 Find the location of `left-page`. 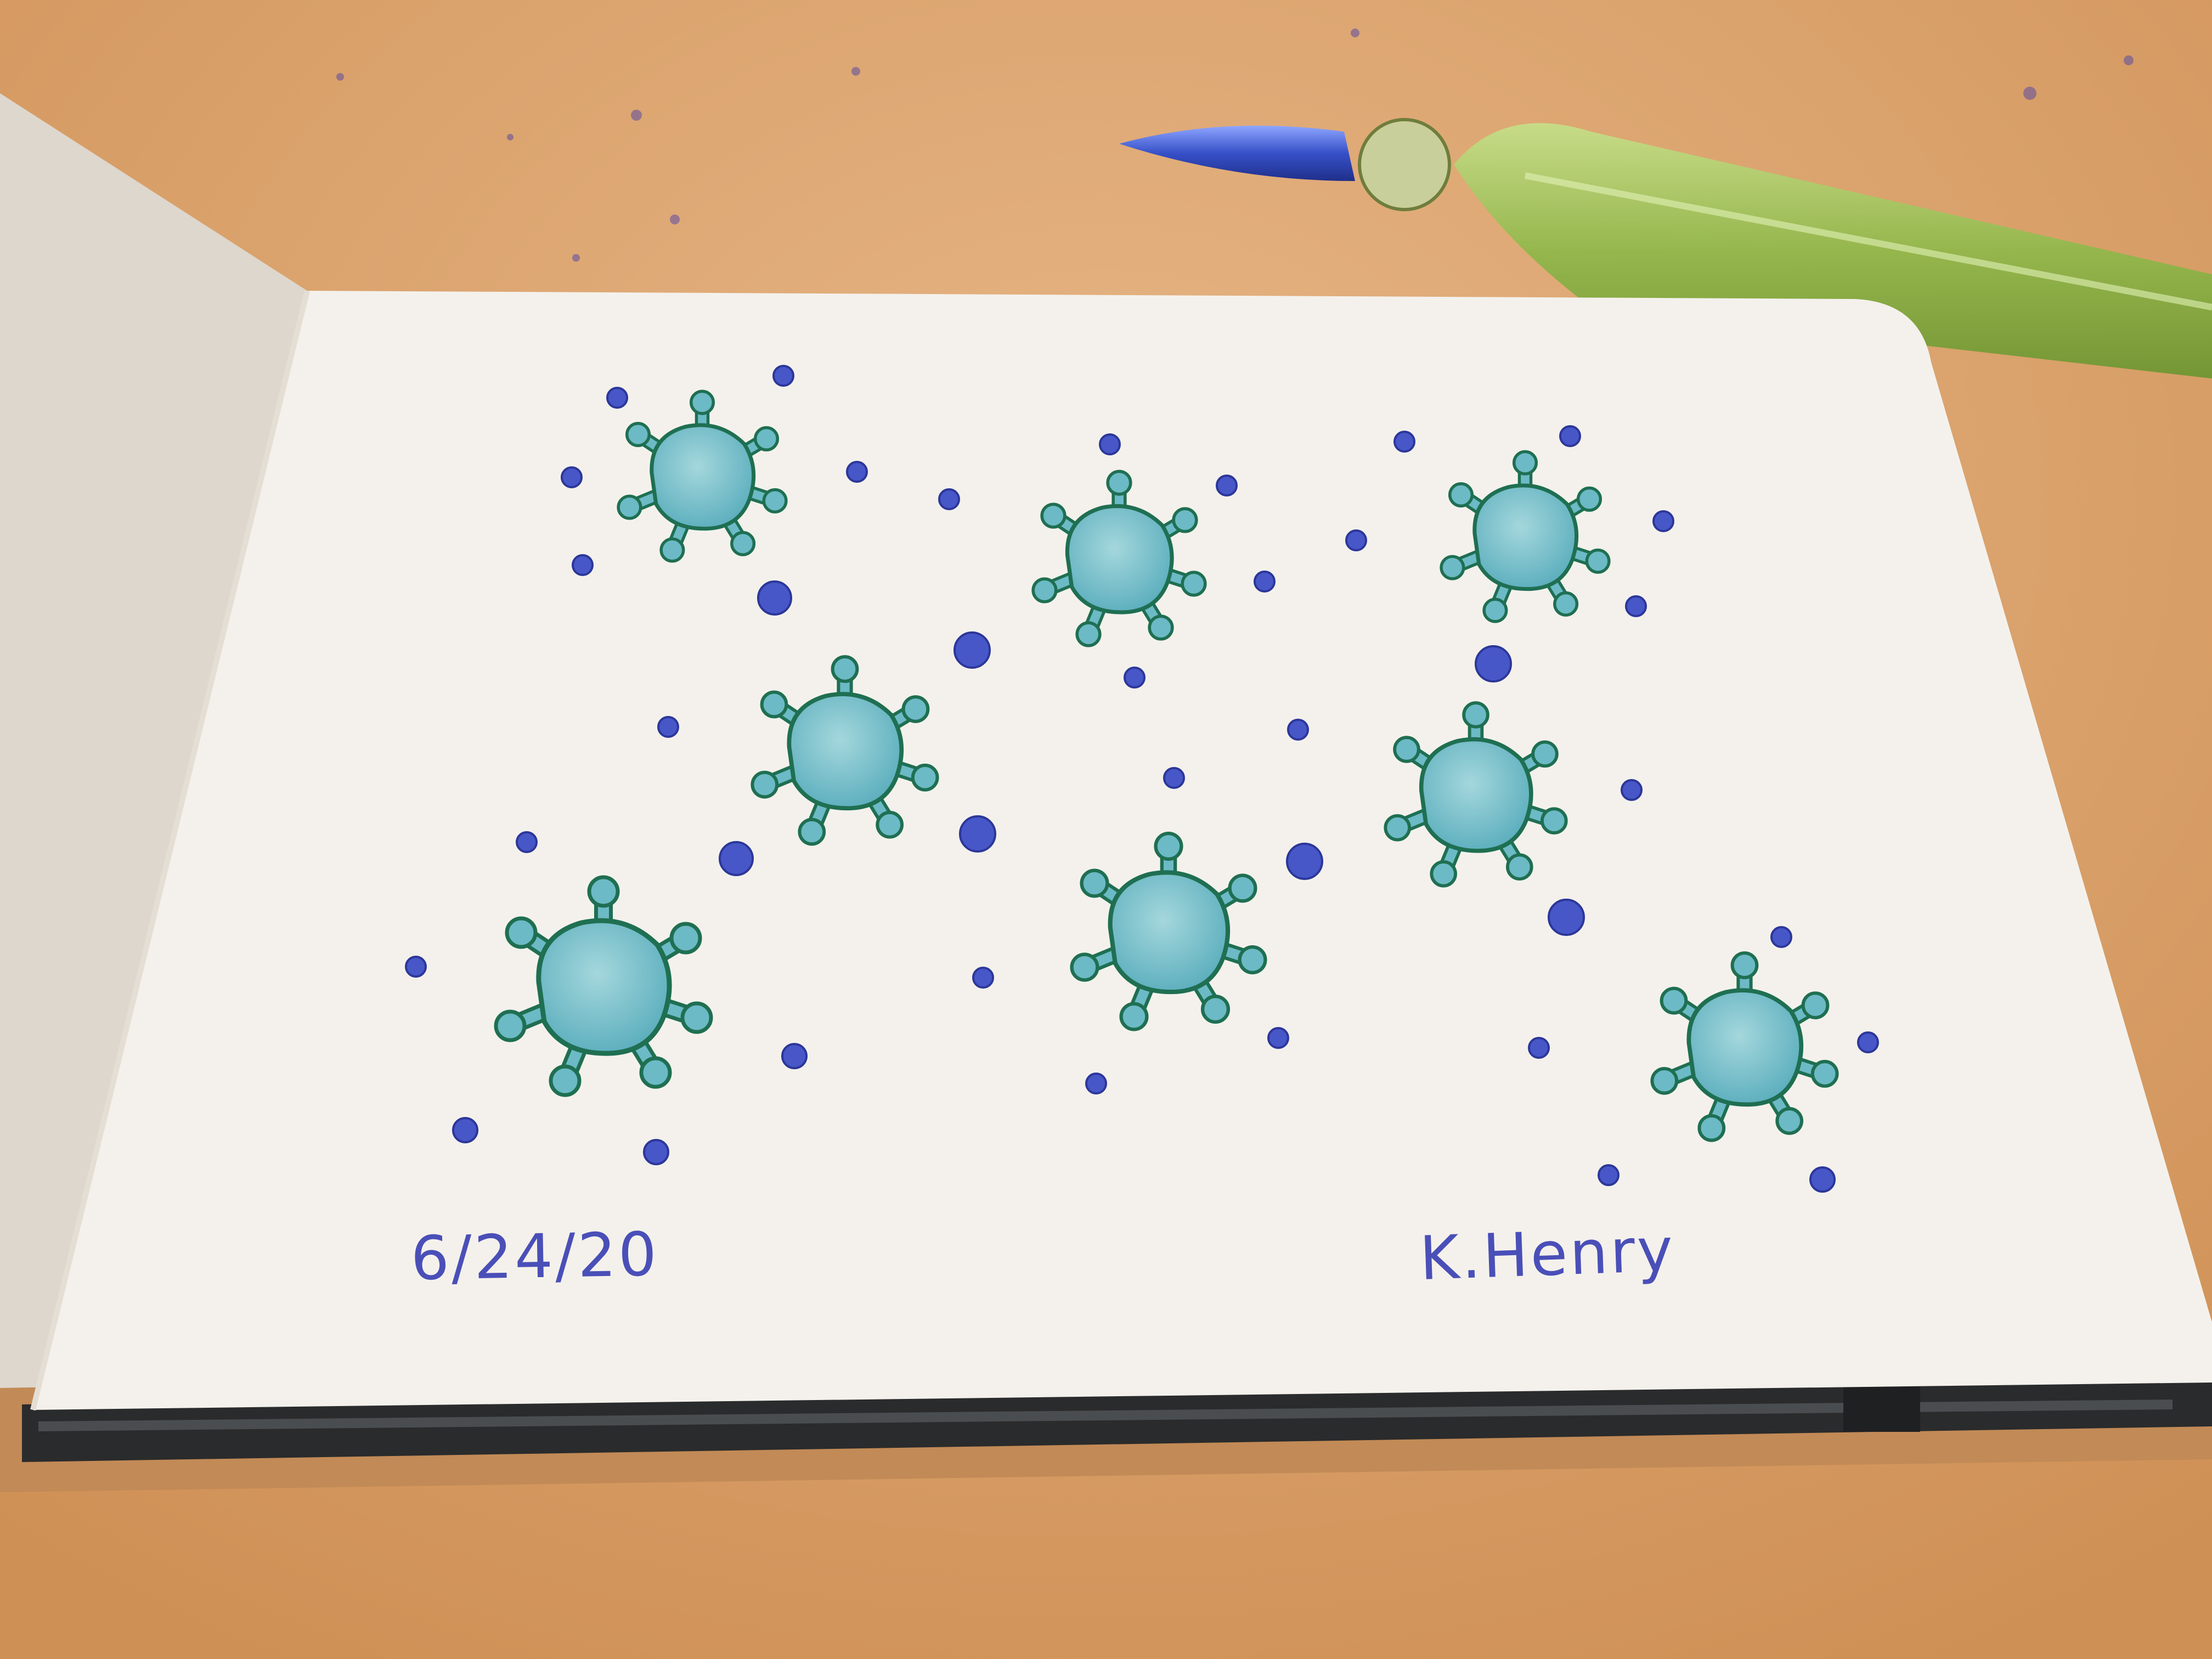

left-page is located at coordinates (153, 749).